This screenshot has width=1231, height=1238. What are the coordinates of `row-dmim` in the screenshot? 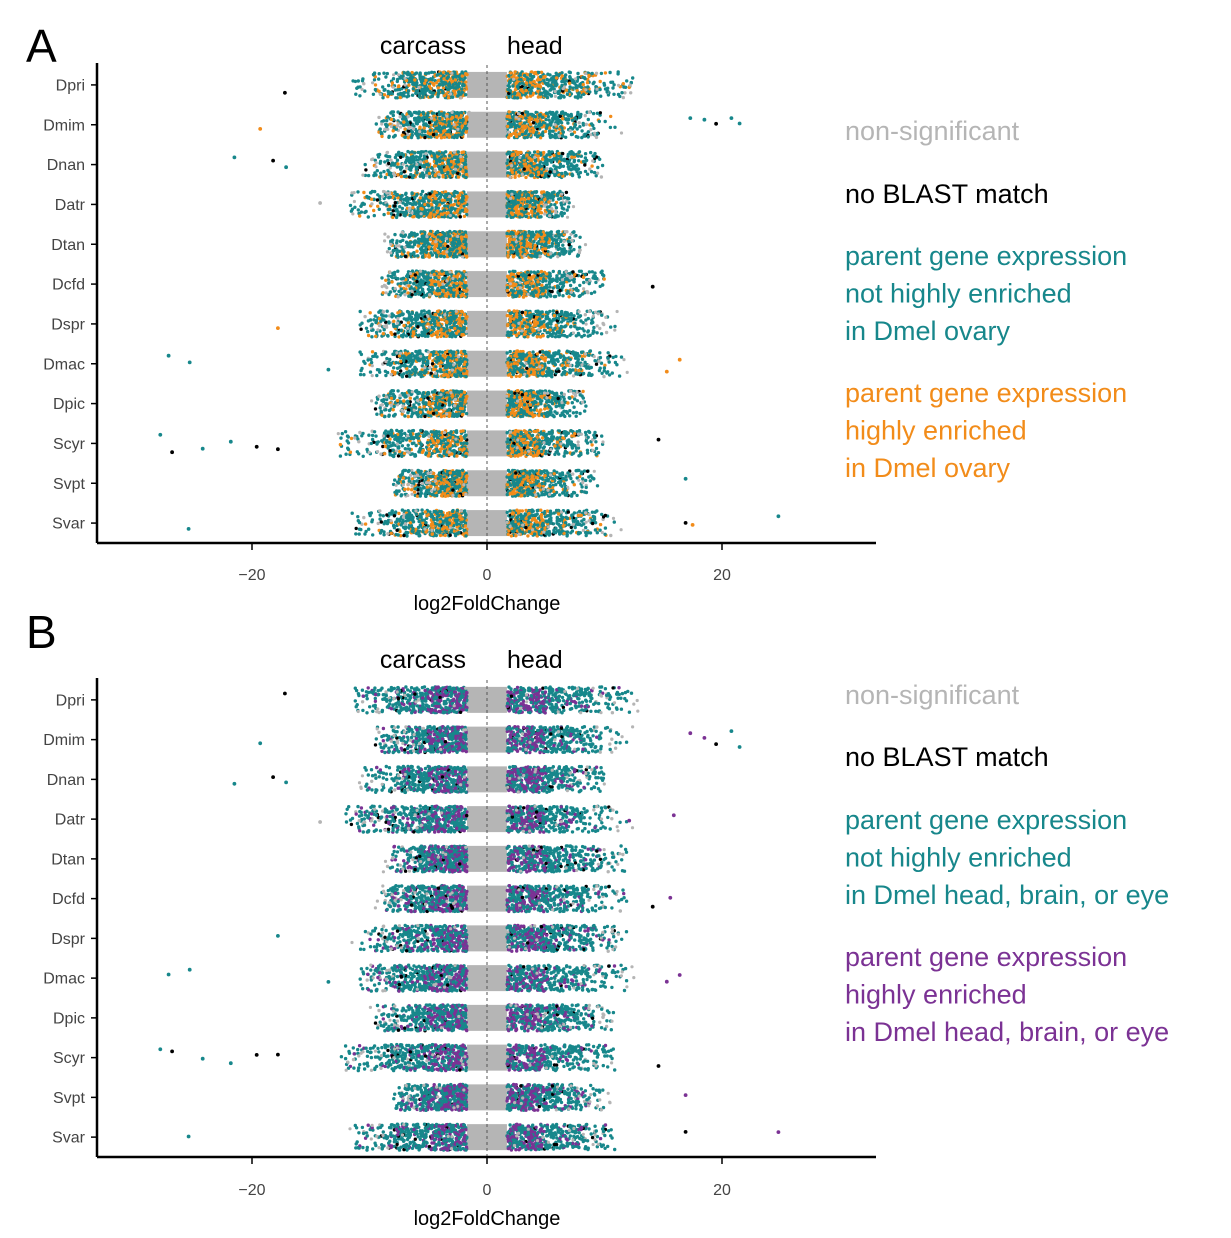 It's located at (500, 125).